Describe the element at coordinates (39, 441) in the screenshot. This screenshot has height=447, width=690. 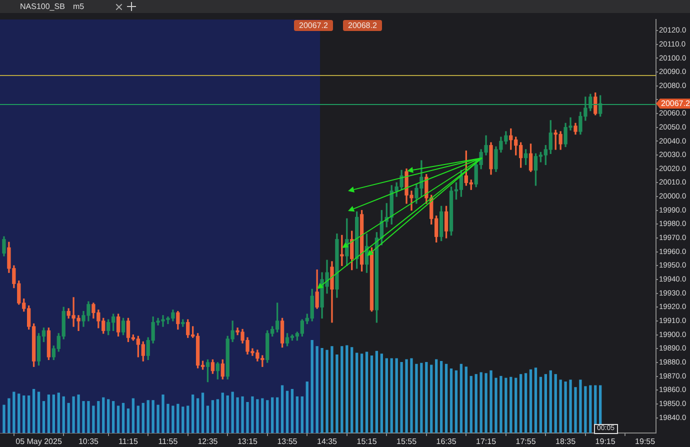
I see `x-tick-label: 05 May 2025` at that location.